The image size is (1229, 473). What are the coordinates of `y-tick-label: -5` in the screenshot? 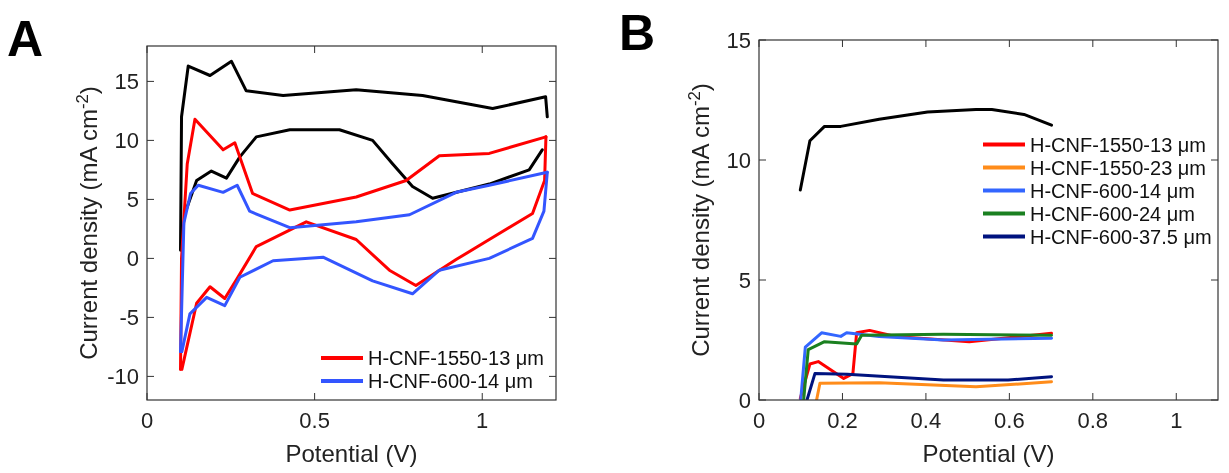 It's located at (129, 318).